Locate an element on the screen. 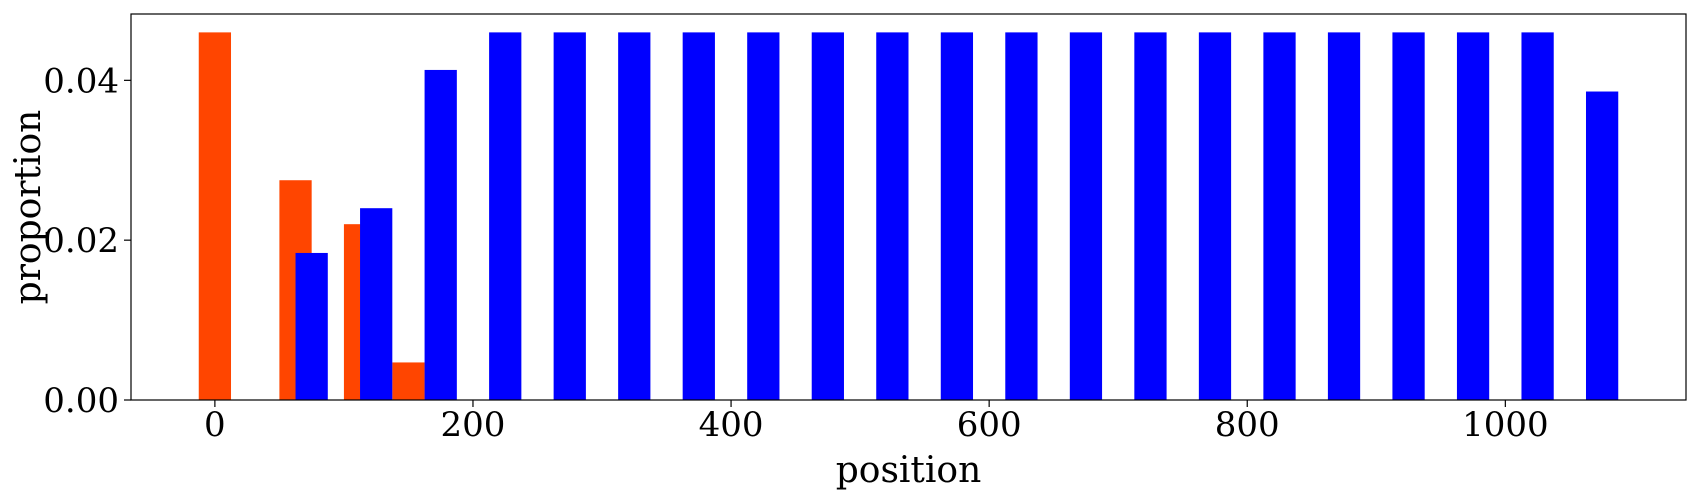 Image resolution: width=1694 pixels, height=497 pixels. y-axis-ticks: 0.00 0.02 0.04 is located at coordinates (87, 241).